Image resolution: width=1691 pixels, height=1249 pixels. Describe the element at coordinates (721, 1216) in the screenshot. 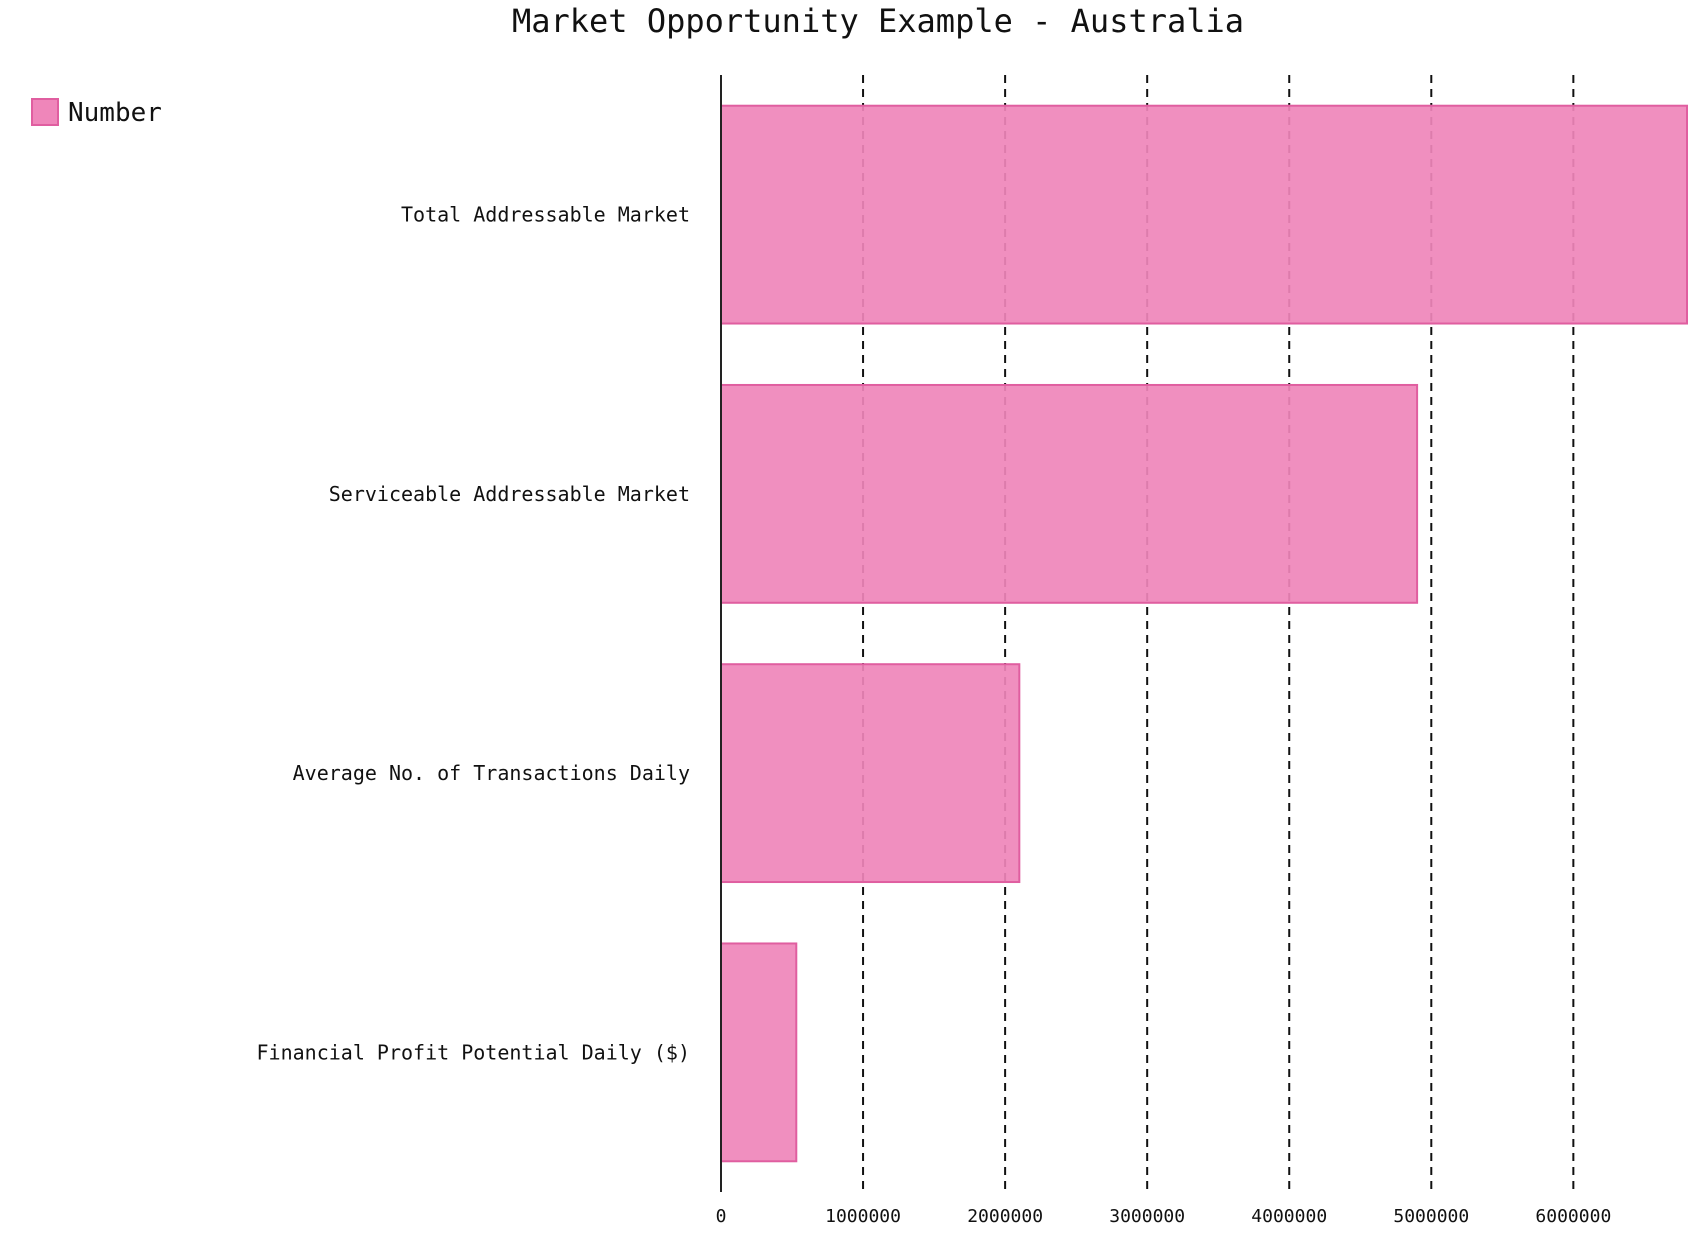

I see `x-tick-label-0: 0` at that location.